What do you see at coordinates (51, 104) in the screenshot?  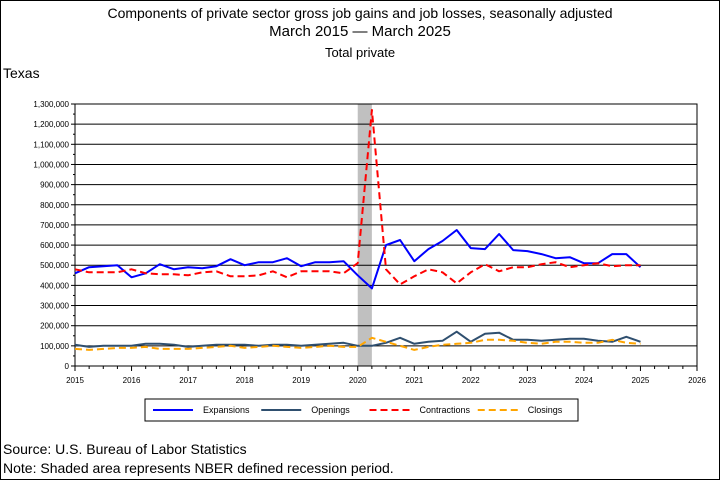 I see `y-tick-label: 1,300,000` at bounding box center [51, 104].